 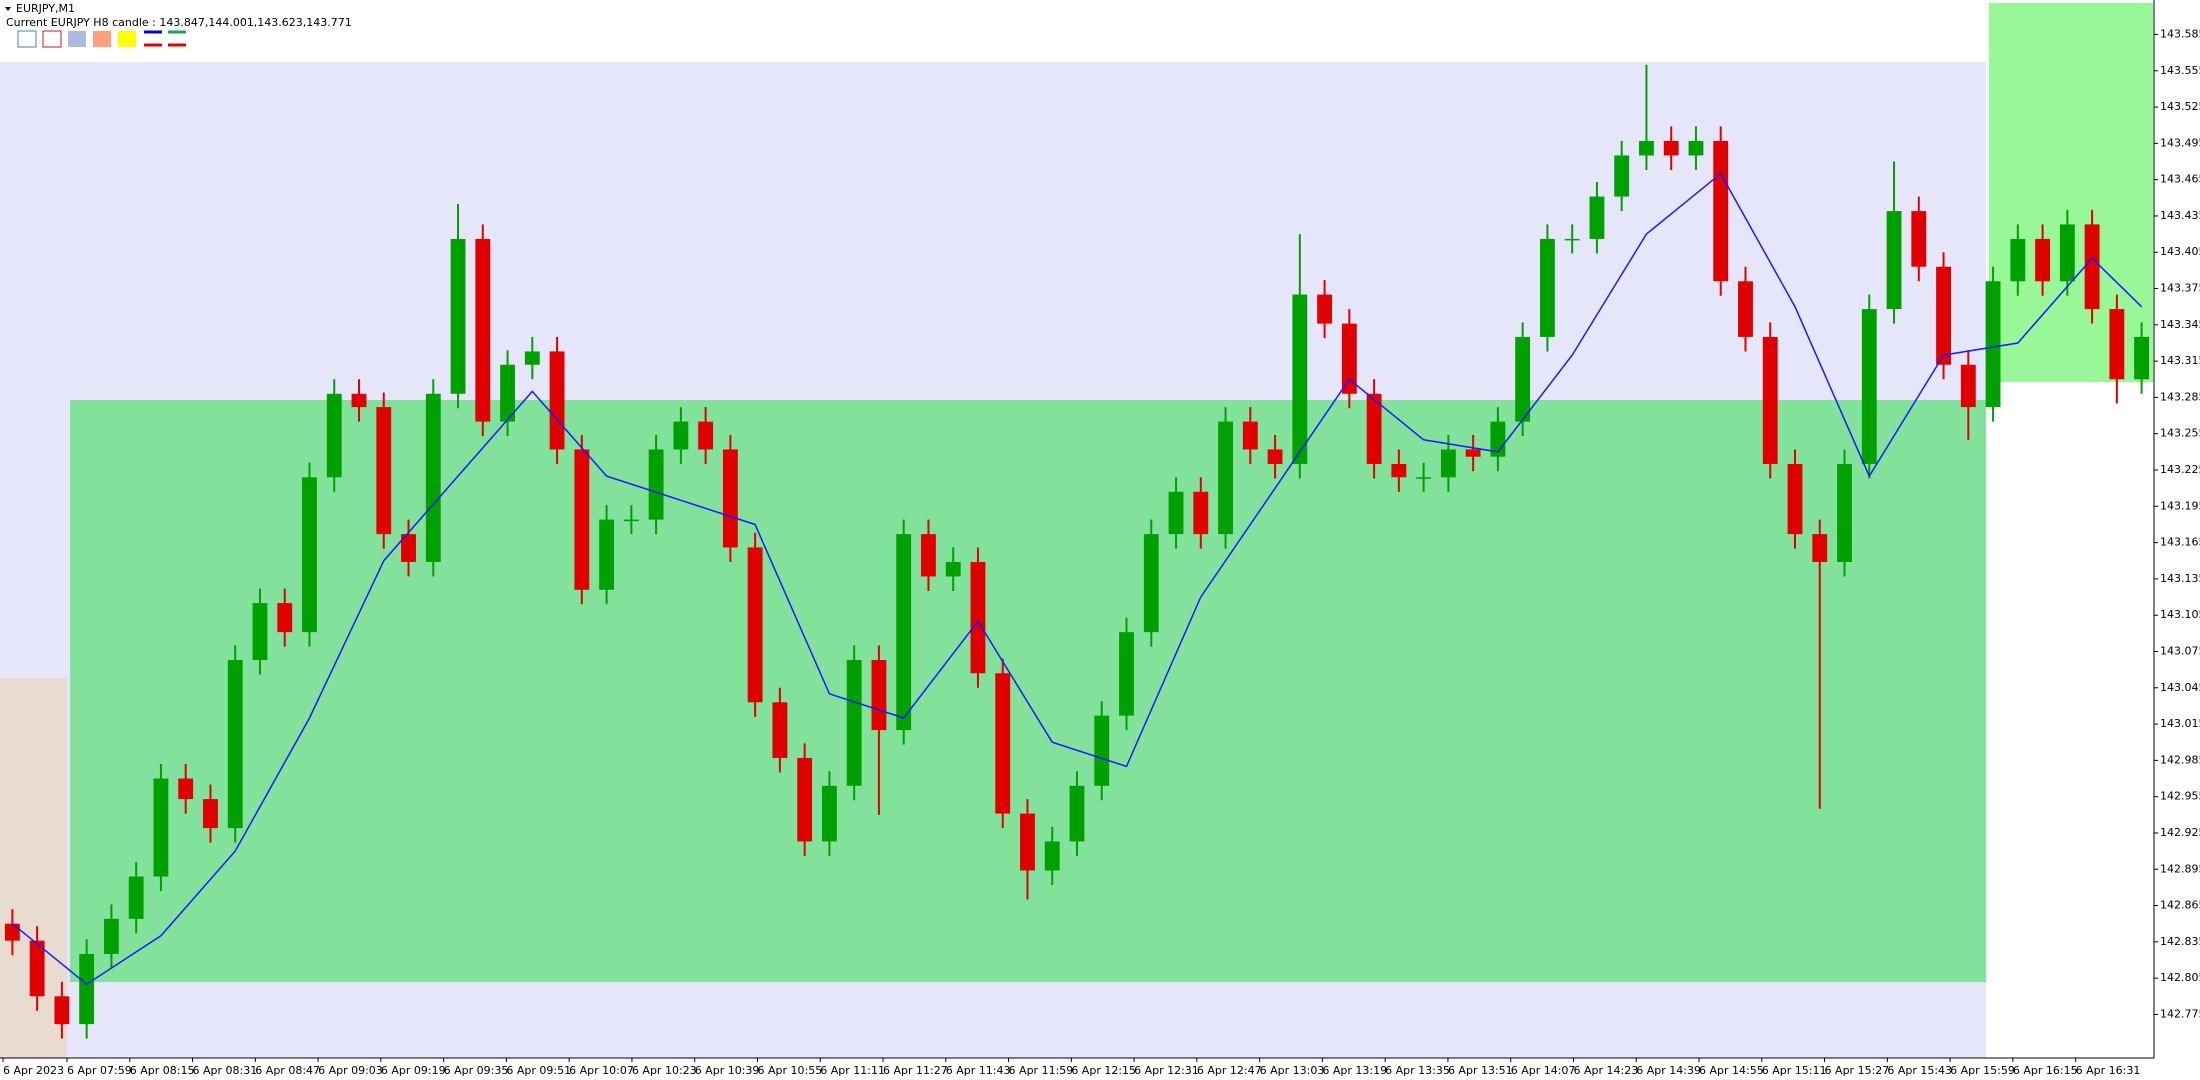 I want to click on x-tick-label: 6 Apr 16:31, so click(x=2108, y=1070).